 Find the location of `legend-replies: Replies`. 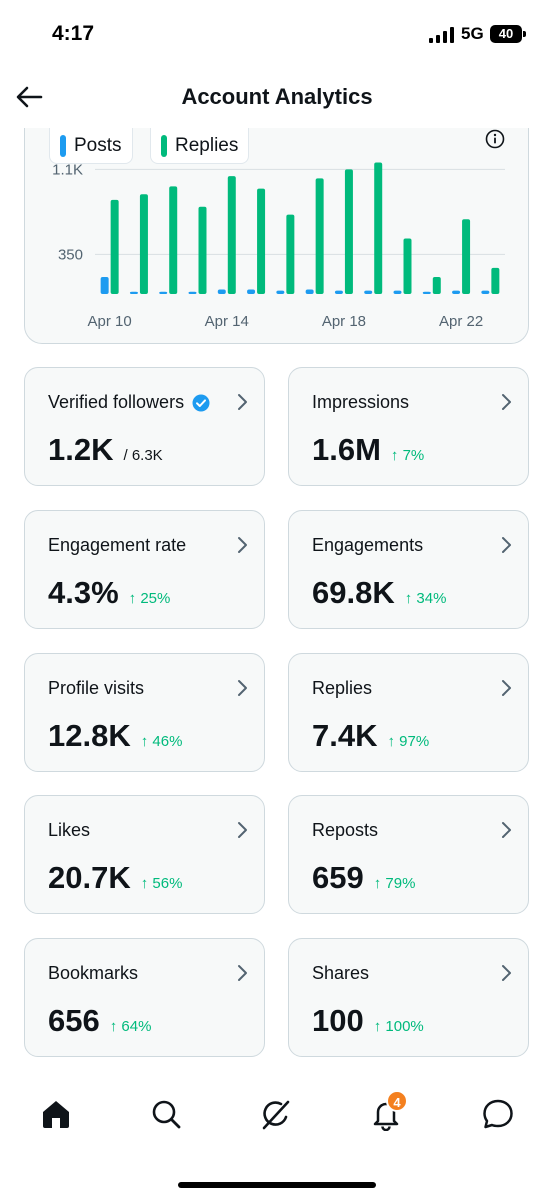

legend-replies: Replies is located at coordinates (200, 146).